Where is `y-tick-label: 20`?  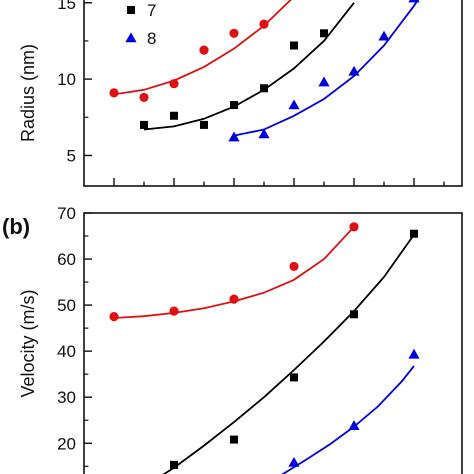
y-tick-label: 20 is located at coordinates (66, 443).